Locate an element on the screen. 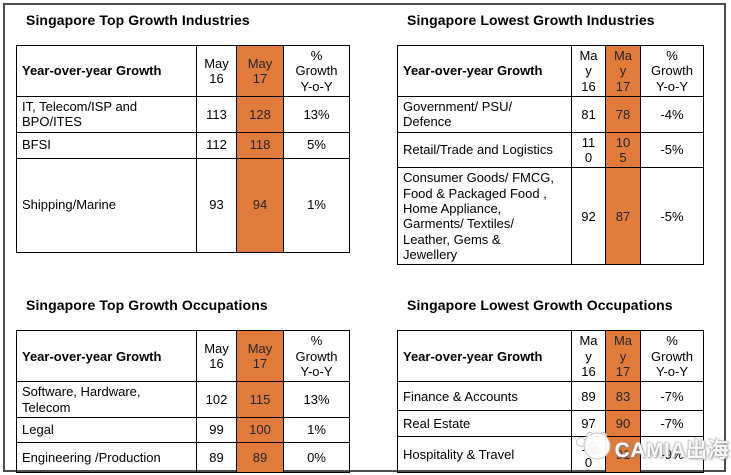 This screenshot has width=731, height=475. may17-value: 90 is located at coordinates (623, 424).